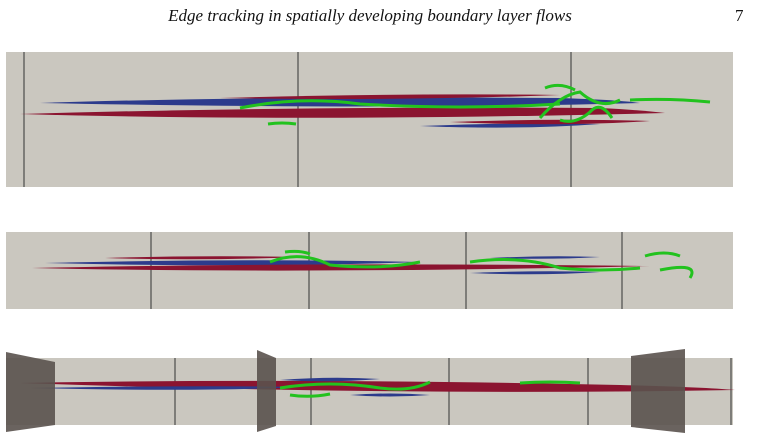 This screenshot has width=759, height=441. Describe the element at coordinates (739, 15) in the screenshot. I see `page-number: 7` at that location.